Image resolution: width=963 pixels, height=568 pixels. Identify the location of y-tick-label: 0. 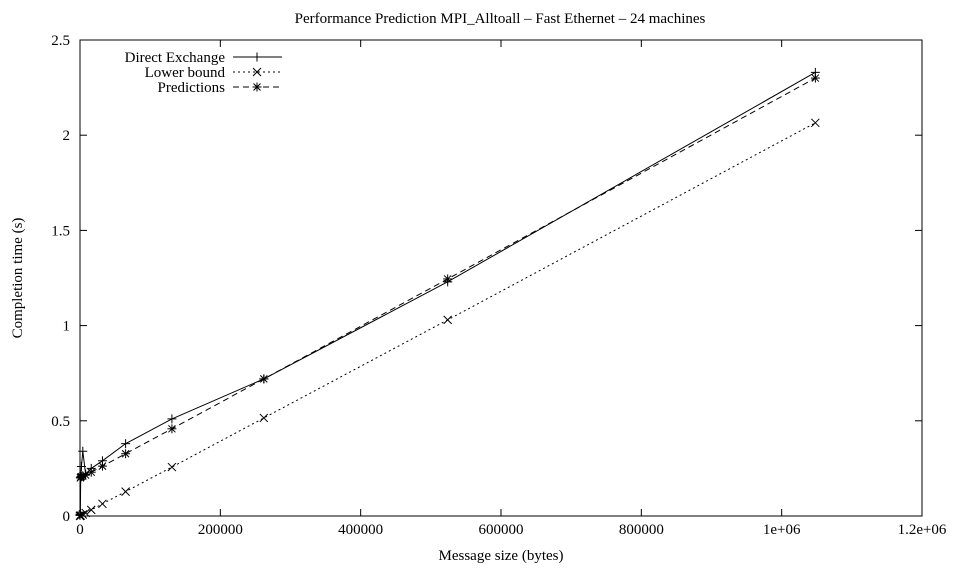
(67, 517).